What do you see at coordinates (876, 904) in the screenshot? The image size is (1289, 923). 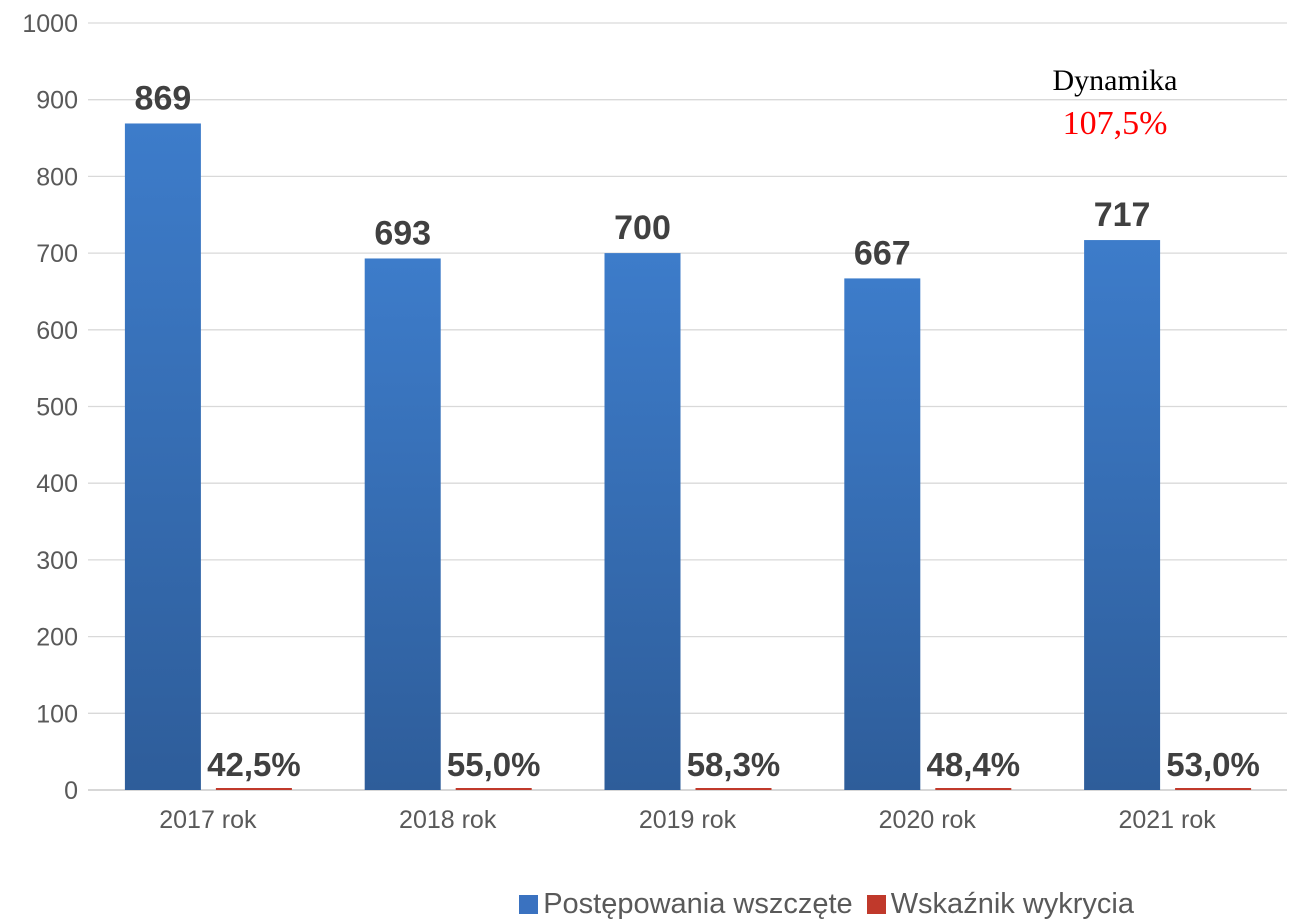 I see `legend-swatch-detection-rate` at bounding box center [876, 904].